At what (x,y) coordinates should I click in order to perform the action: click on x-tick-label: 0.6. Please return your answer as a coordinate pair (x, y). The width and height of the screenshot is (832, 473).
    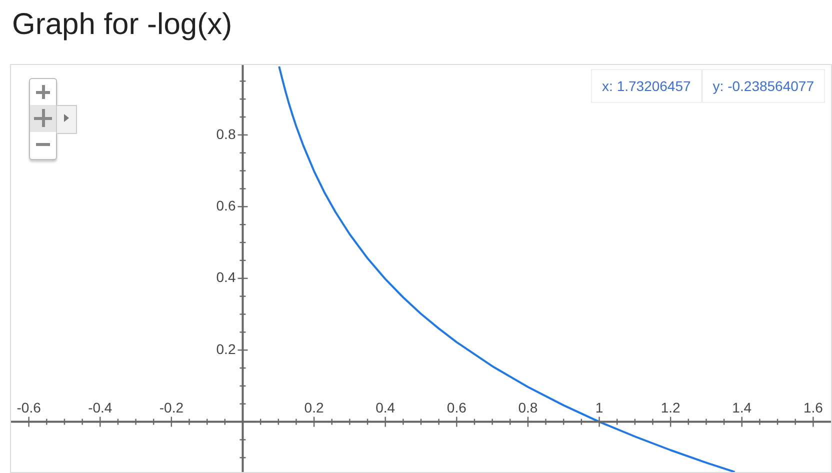
    Looking at the image, I should click on (456, 408).